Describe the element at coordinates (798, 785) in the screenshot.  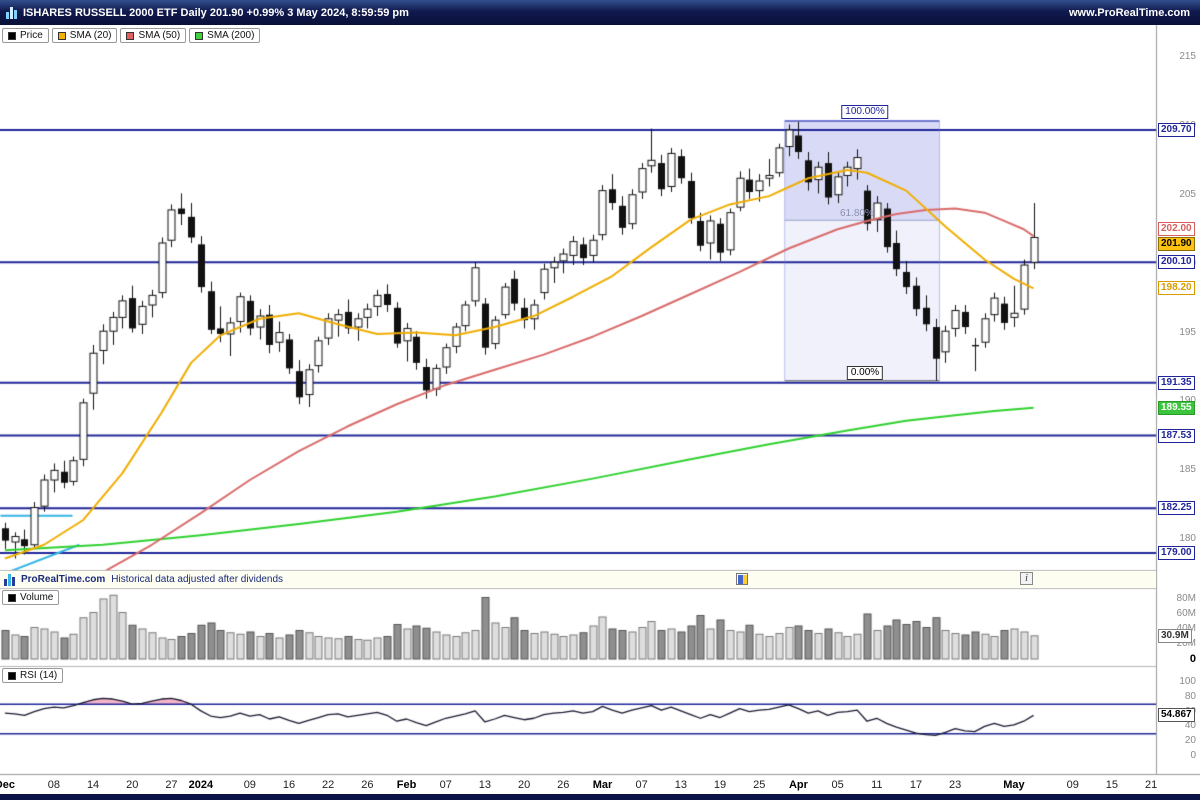
I see `x-axis-label: Apr` at that location.